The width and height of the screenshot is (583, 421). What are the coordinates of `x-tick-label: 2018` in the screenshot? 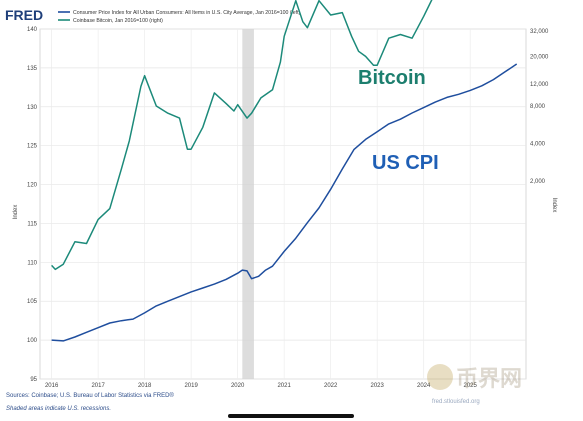 It's located at (145, 386).